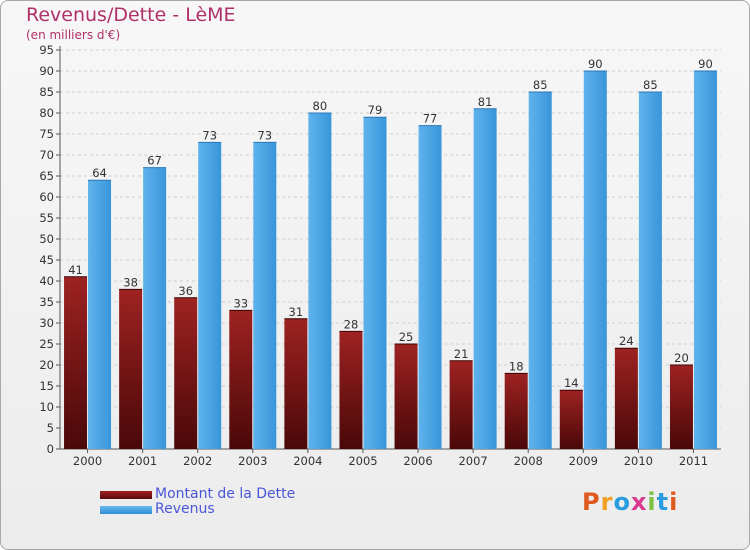 Image resolution: width=750 pixels, height=550 pixels. What do you see at coordinates (46, 239) in the screenshot?
I see `y-tick-label: 50` at bounding box center [46, 239].